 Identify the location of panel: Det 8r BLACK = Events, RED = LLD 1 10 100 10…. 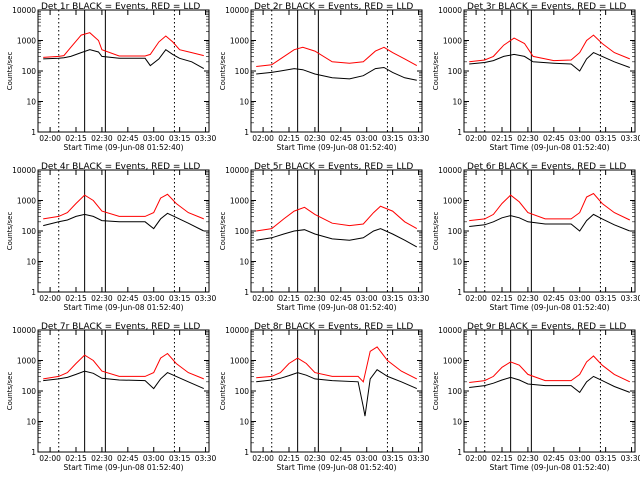
(324, 397).